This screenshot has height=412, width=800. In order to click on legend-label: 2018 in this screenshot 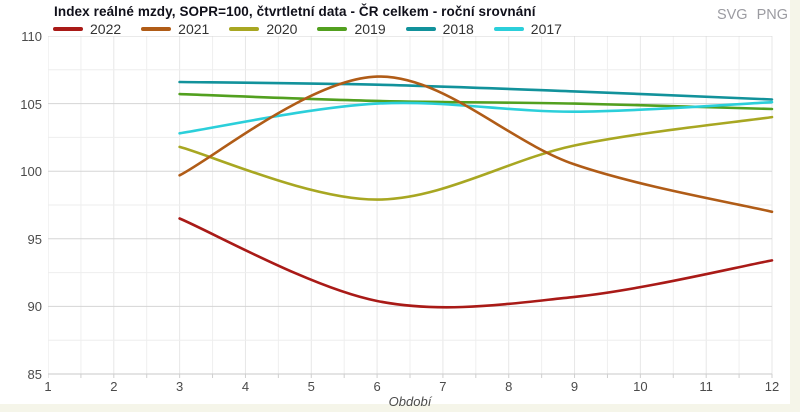, I will do `click(458, 29)`.